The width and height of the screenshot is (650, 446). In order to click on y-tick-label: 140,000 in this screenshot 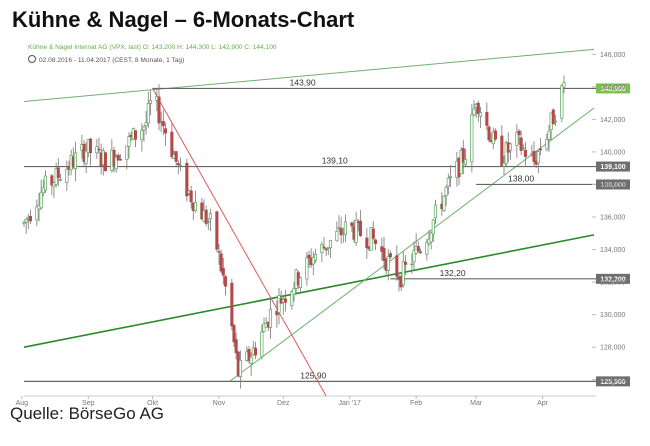, I will do `click(612, 152)`.